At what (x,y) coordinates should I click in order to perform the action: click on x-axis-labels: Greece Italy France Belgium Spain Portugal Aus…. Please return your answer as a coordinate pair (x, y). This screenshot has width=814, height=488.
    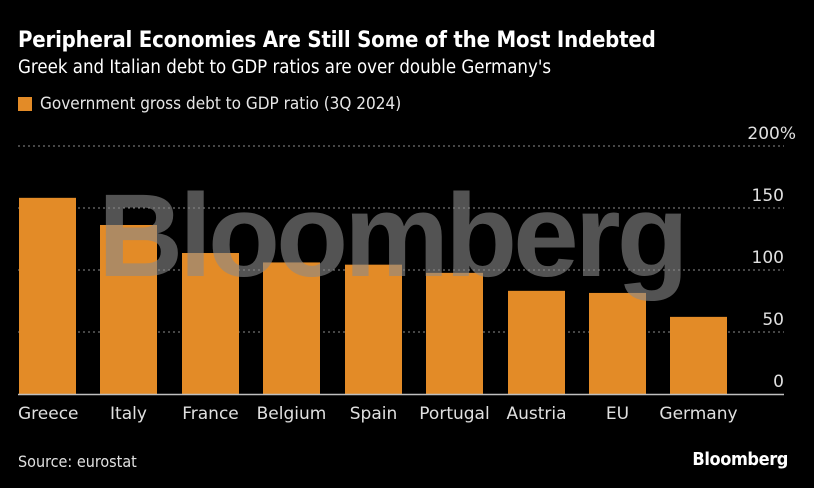
    Looking at the image, I should click on (378, 414).